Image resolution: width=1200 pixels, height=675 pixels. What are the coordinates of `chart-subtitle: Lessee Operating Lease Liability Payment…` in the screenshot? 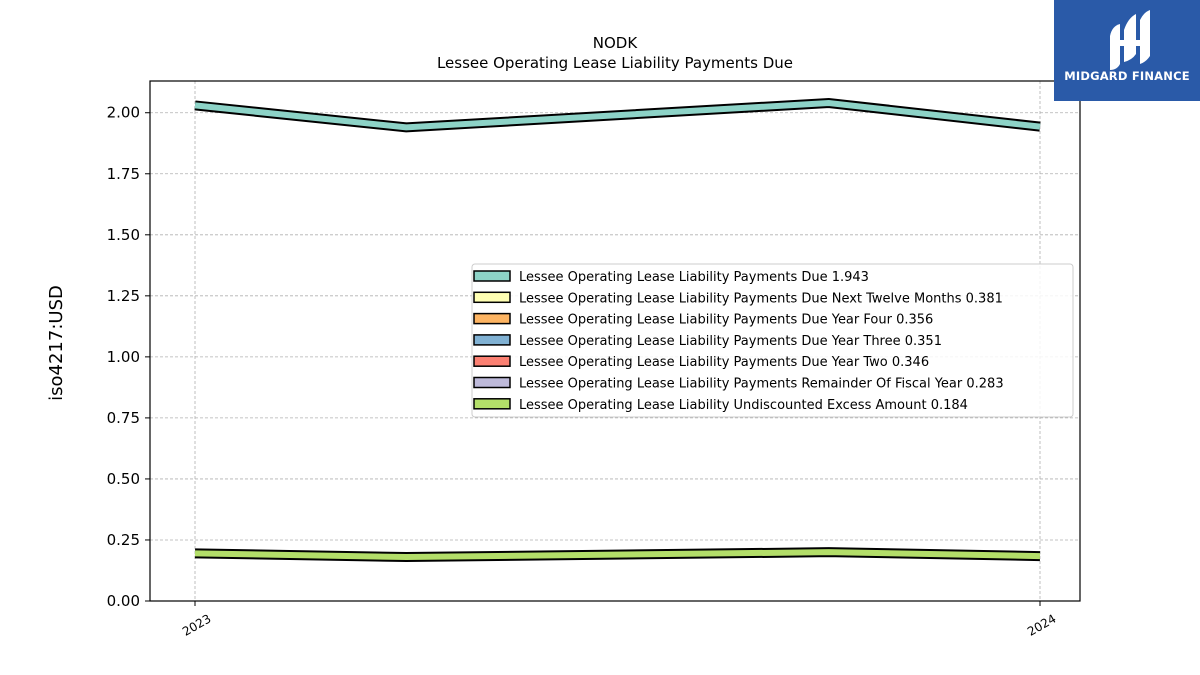 It's located at (615, 63).